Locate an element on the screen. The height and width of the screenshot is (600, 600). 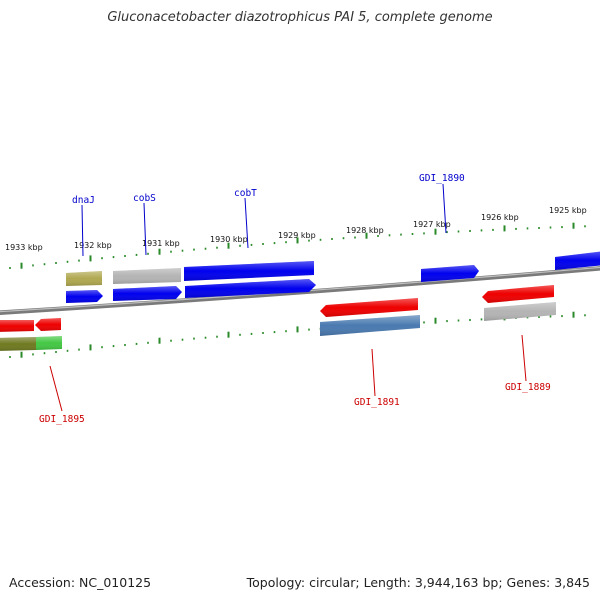
leader-cobT is located at coordinates (246, 223).